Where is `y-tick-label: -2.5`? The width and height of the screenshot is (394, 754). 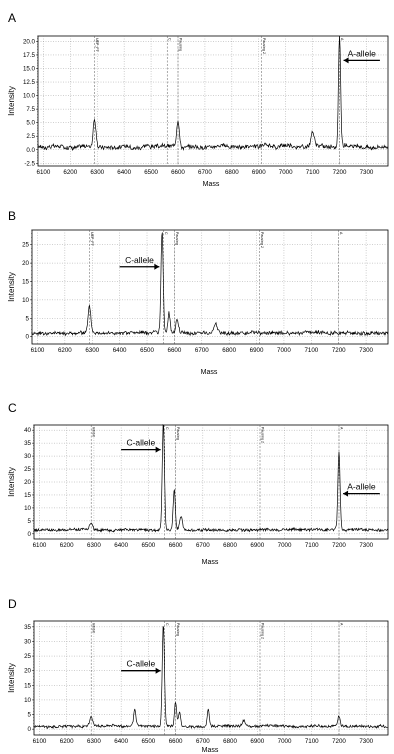 y-tick-label: -2.5 is located at coordinates (29, 163).